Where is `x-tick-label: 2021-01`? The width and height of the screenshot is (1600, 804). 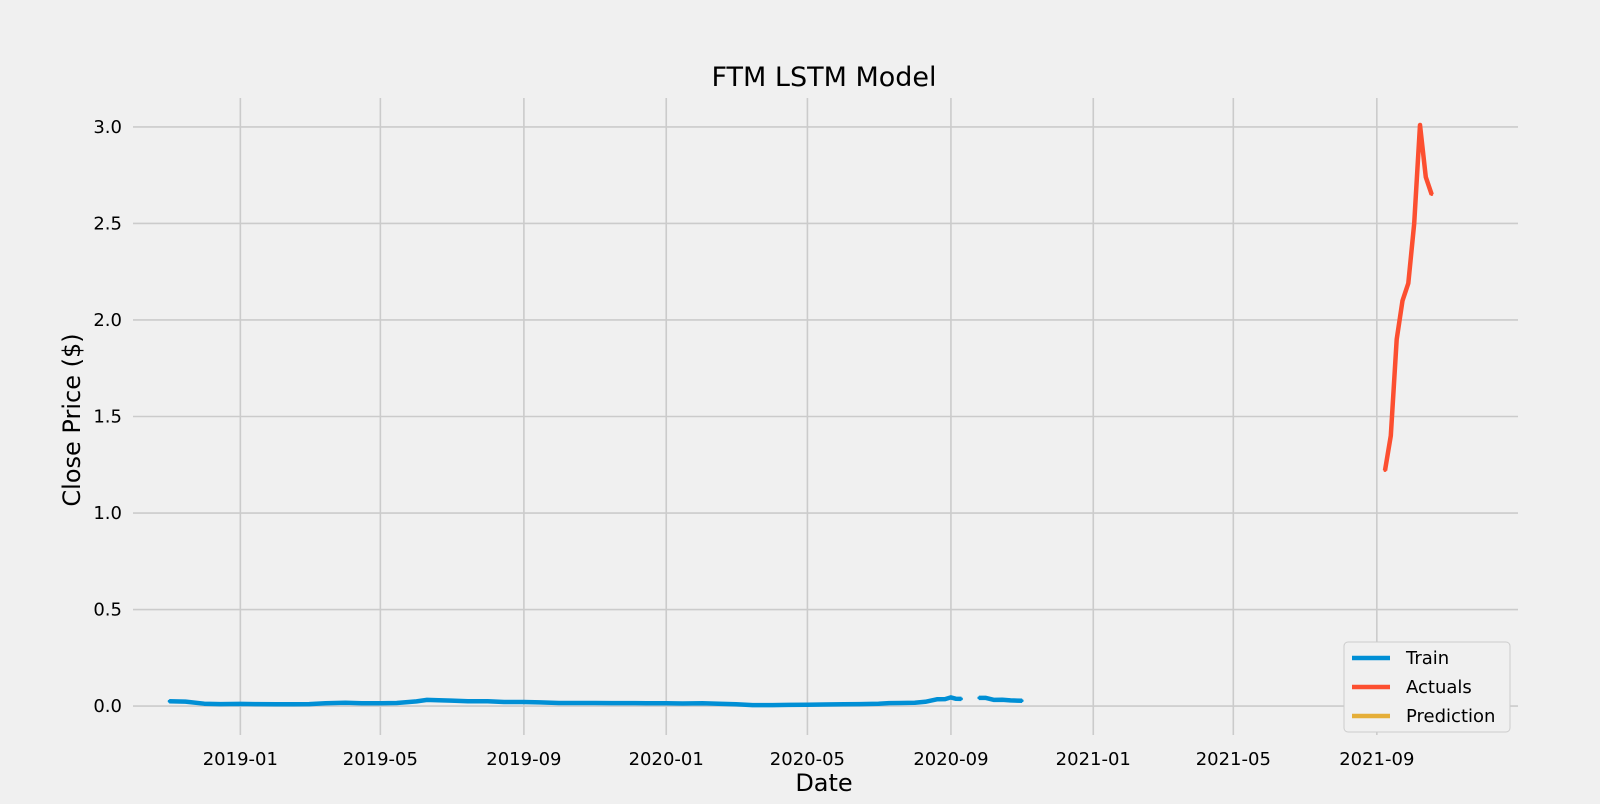
x-tick-label: 2021-01 is located at coordinates (1093, 759).